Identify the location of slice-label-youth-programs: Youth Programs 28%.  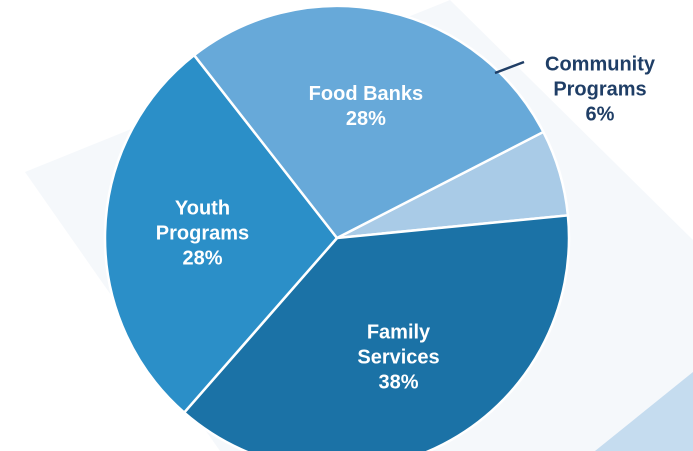
(202, 234).